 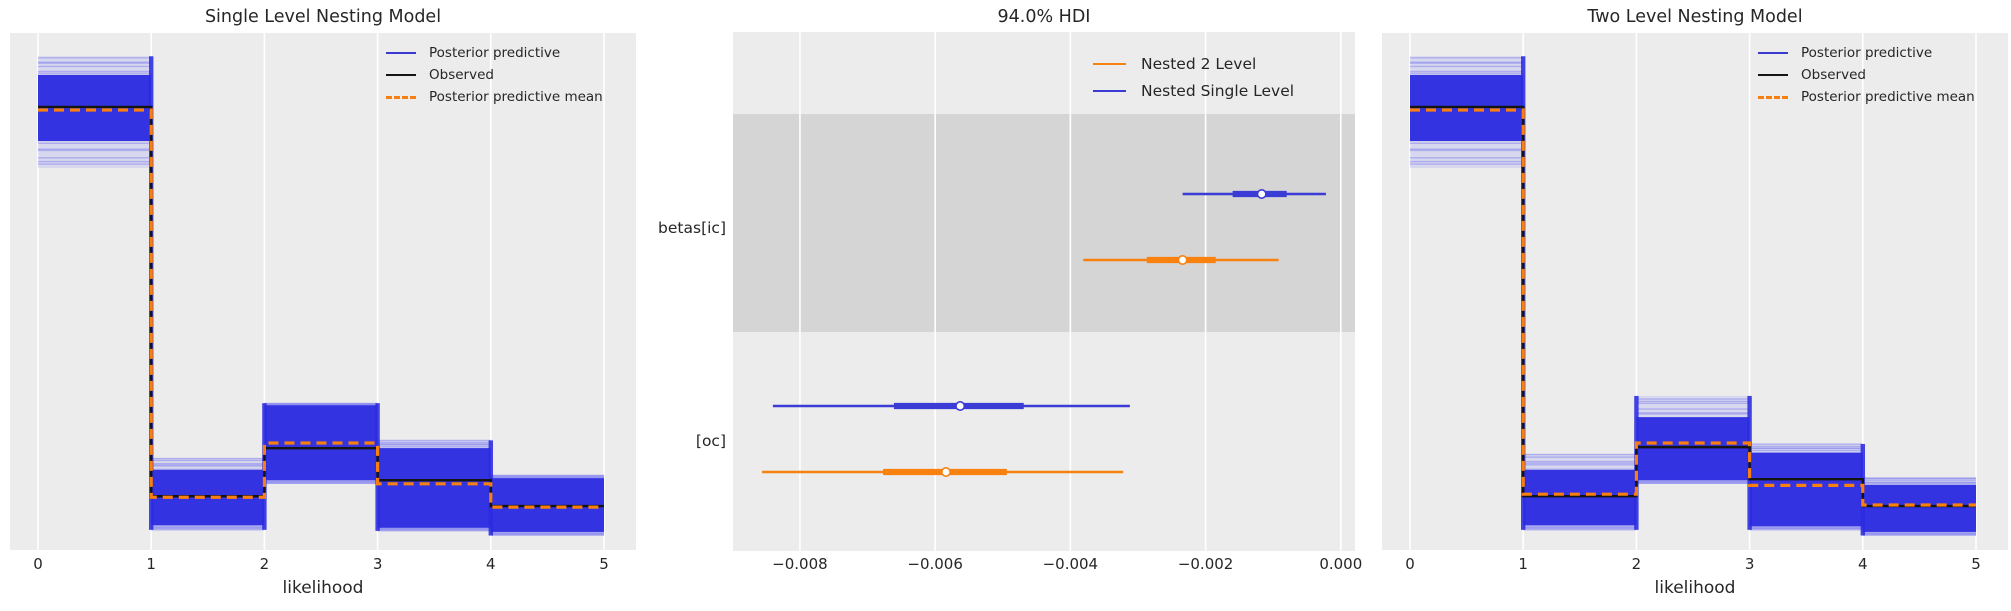 I want to click on right-chart-title: Two Level Nesting Model, so click(x=1695, y=17).